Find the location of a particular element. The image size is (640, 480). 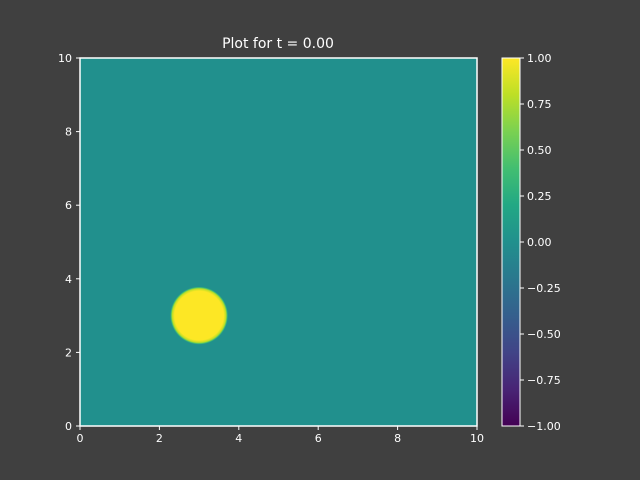

x-axis: 0 2 4 6 8 10 is located at coordinates (280, 435).